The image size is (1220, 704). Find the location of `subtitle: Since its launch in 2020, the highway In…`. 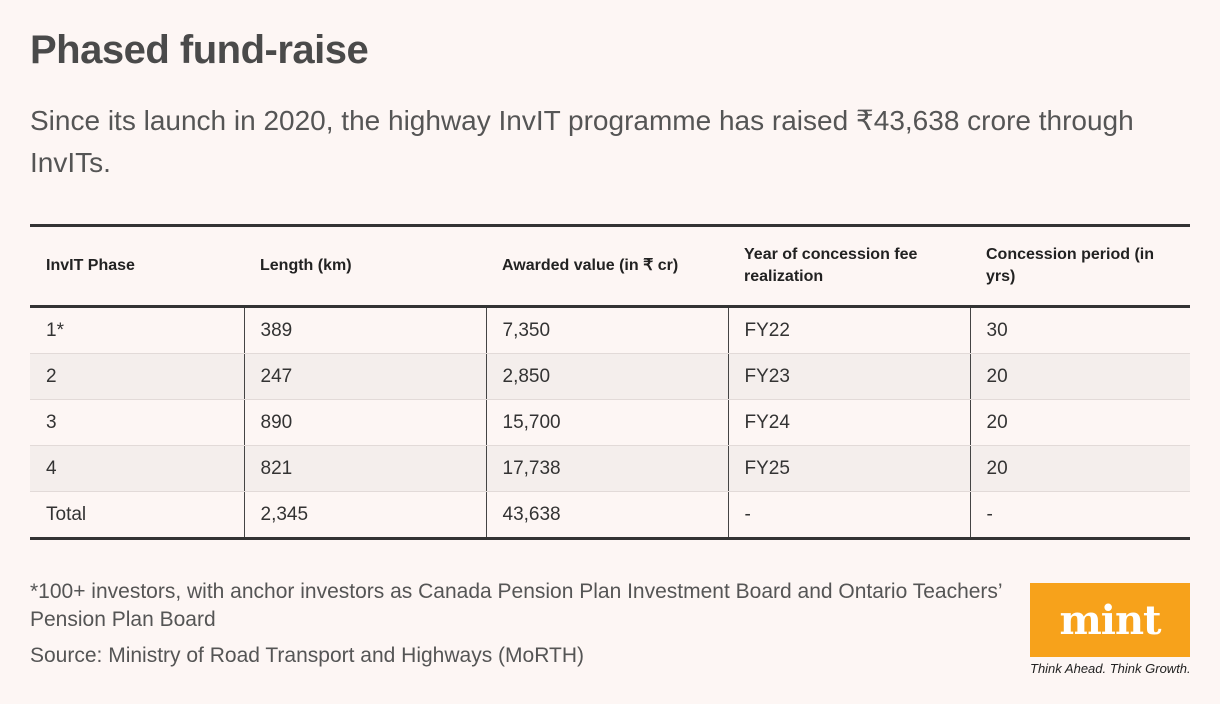

subtitle: Since its launch in 2020, the highway In… is located at coordinates (582, 141).